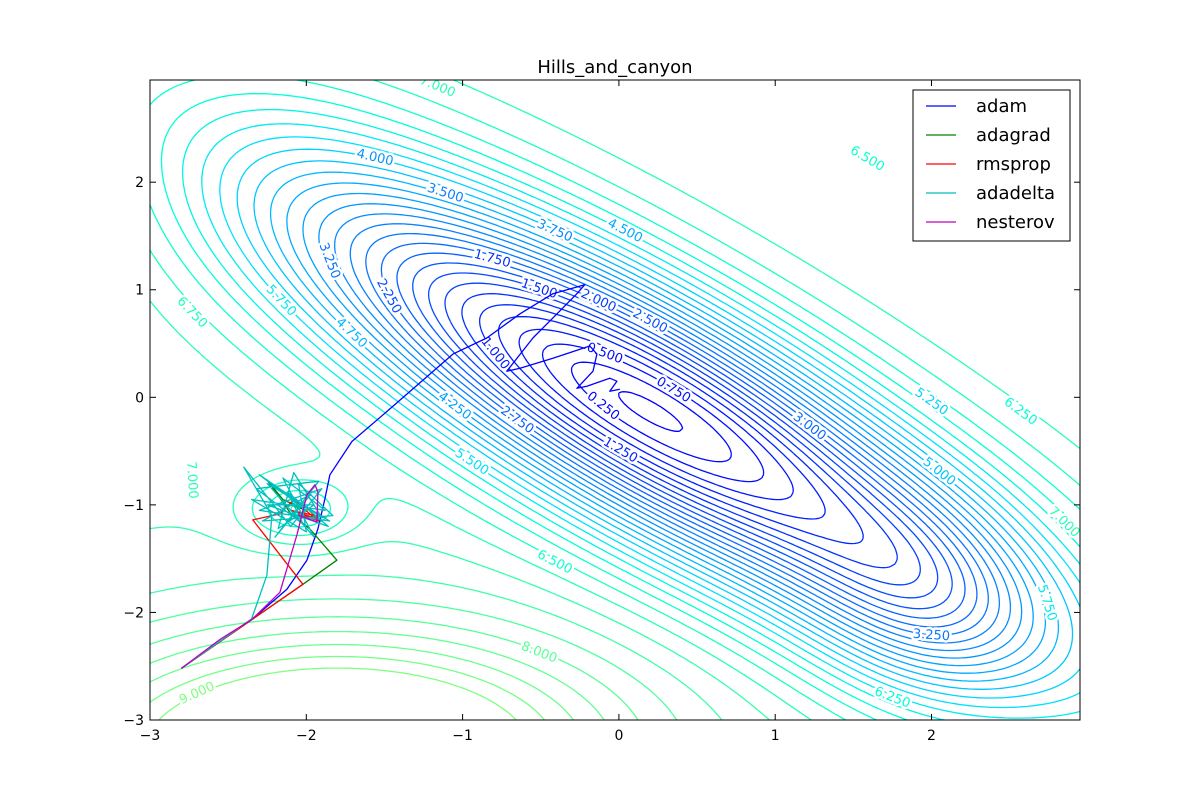  Describe the element at coordinates (867, 159) in the screenshot. I see `contour-label: 6.500` at that location.